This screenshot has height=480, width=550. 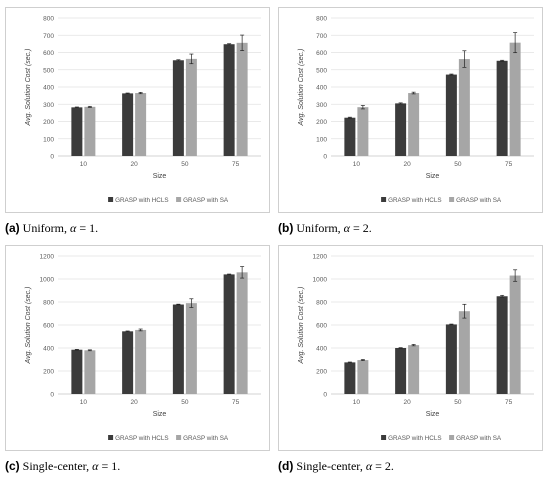 What do you see at coordinates (286, 466) in the screenshot?
I see `caption-label: (d)` at bounding box center [286, 466].